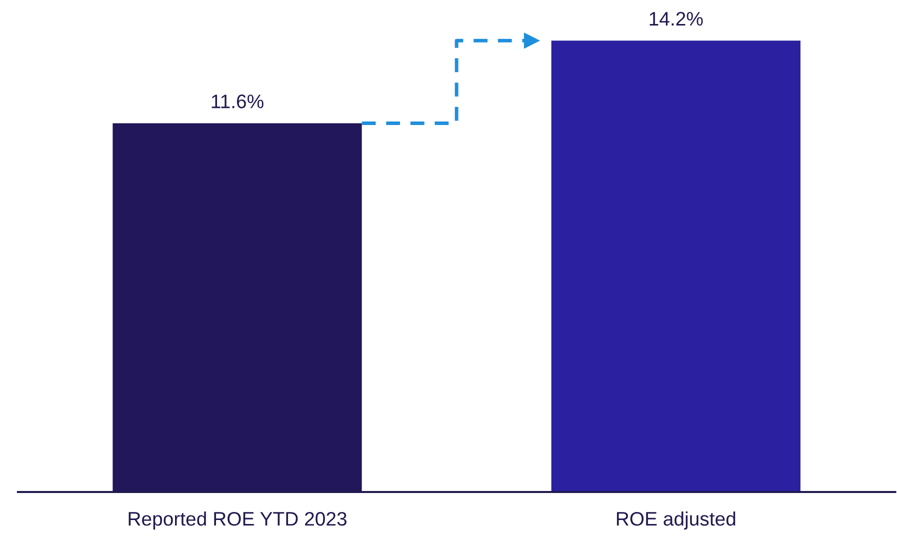 Image resolution: width=897 pixels, height=536 pixels. Describe the element at coordinates (676, 19) in the screenshot. I see `data-label: 14.2%` at that location.